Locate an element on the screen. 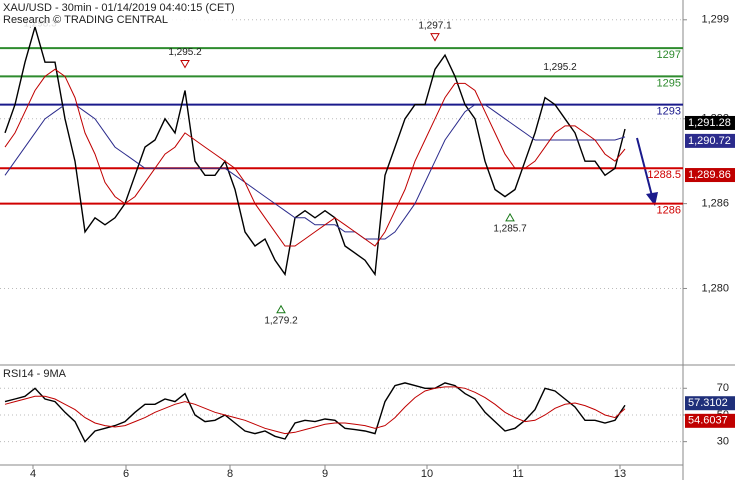 This screenshot has width=735, height=480. x-tick-label: 4 is located at coordinates (33, 474).